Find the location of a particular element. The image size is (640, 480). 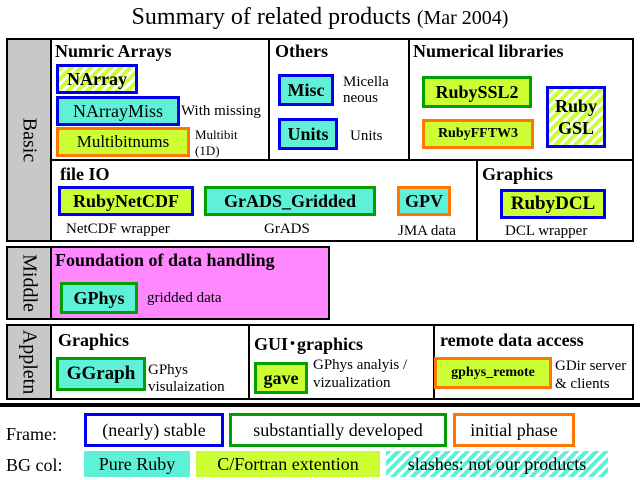

diagram-title: Summary of related products (Mar 2004) is located at coordinates (320, 17).